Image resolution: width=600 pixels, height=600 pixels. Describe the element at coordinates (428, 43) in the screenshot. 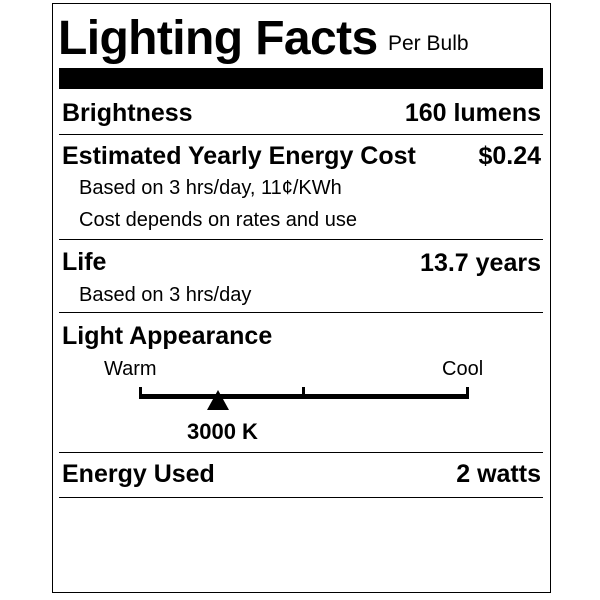

I see `label-subtitle: Per Bulb` at that location.